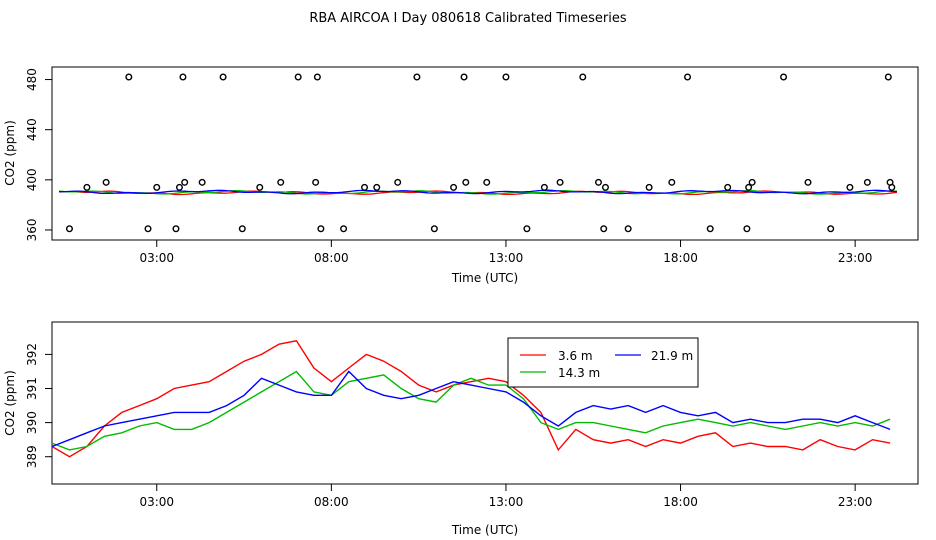  I want to click on legend-box, so click(603, 362).